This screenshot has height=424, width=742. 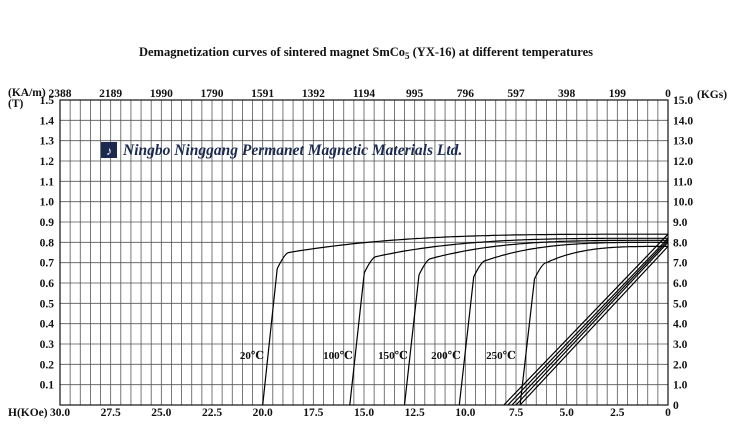 What do you see at coordinates (47, 284) in the screenshot?
I see `y-left-tick-label: 0.6` at bounding box center [47, 284].